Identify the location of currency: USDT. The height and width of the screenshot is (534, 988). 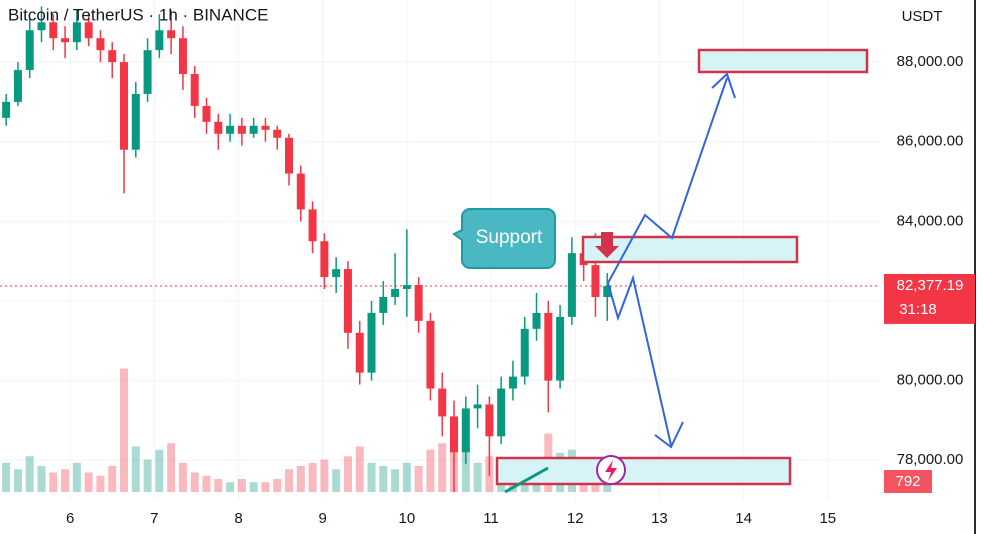
(922, 16).